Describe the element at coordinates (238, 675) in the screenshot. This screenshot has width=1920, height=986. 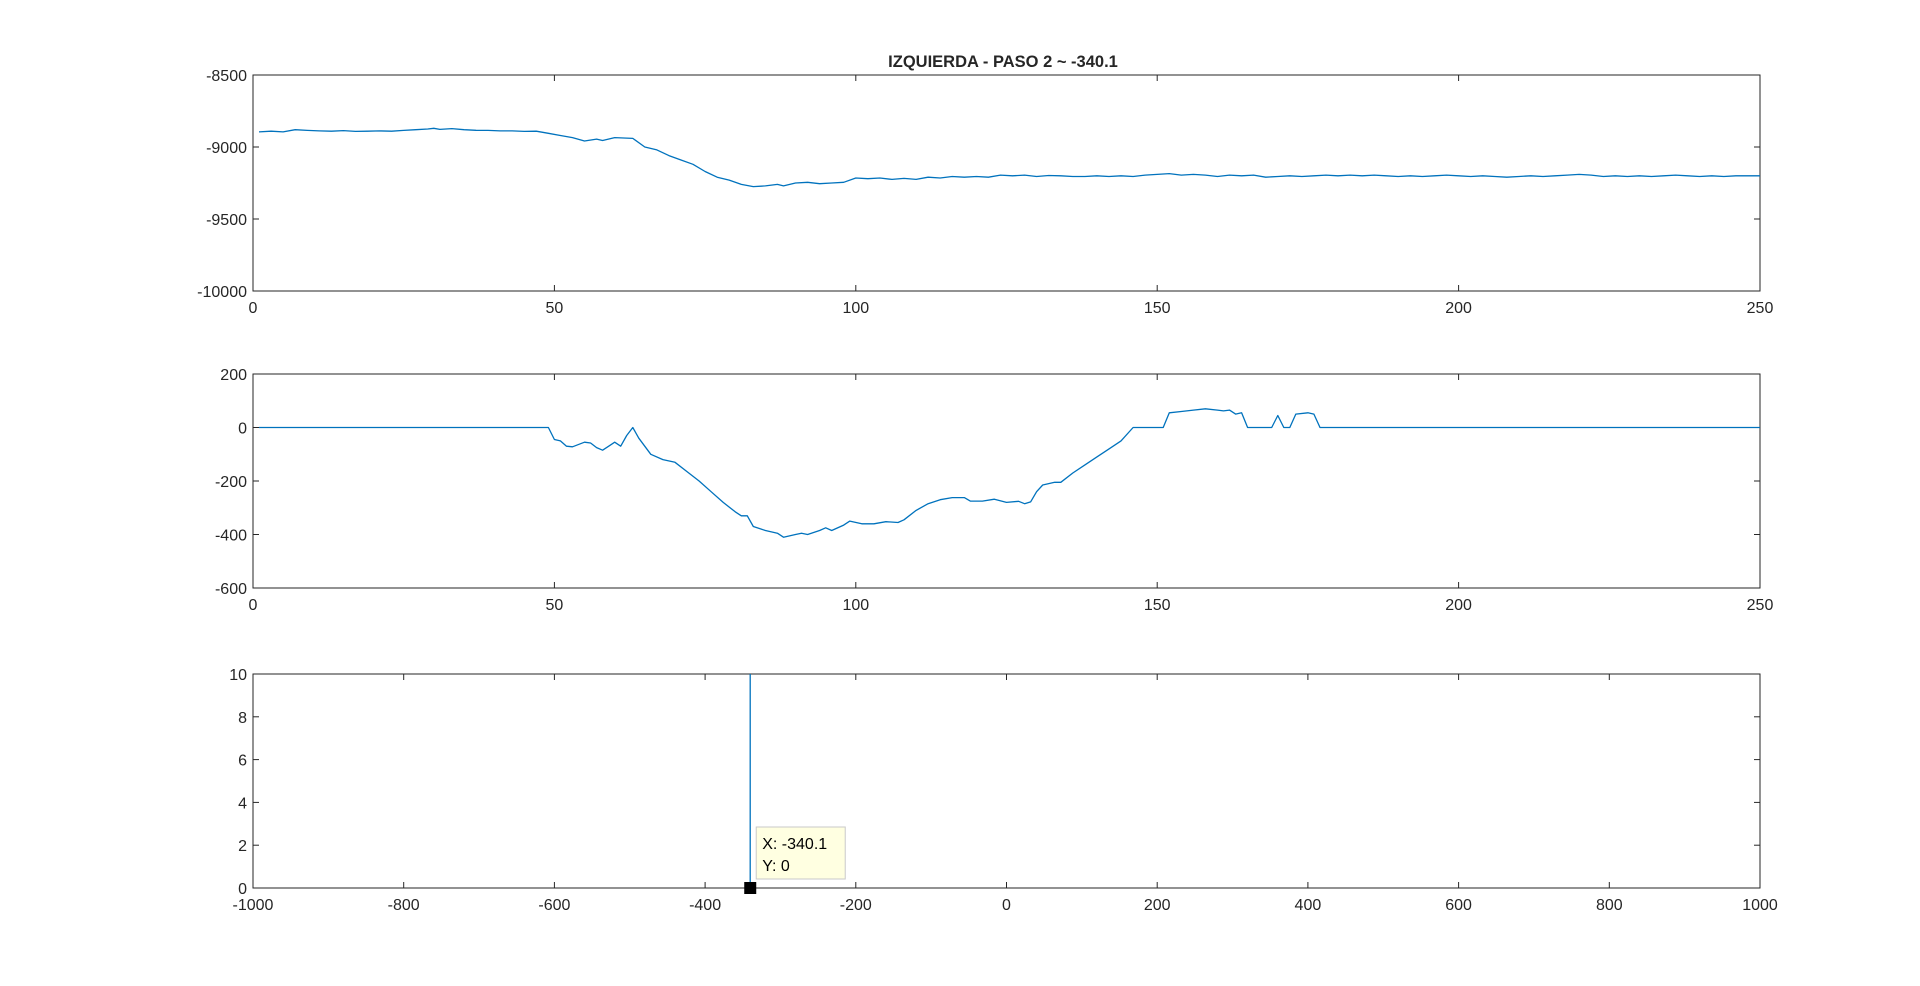
I see `y-tick-label: 10` at that location.